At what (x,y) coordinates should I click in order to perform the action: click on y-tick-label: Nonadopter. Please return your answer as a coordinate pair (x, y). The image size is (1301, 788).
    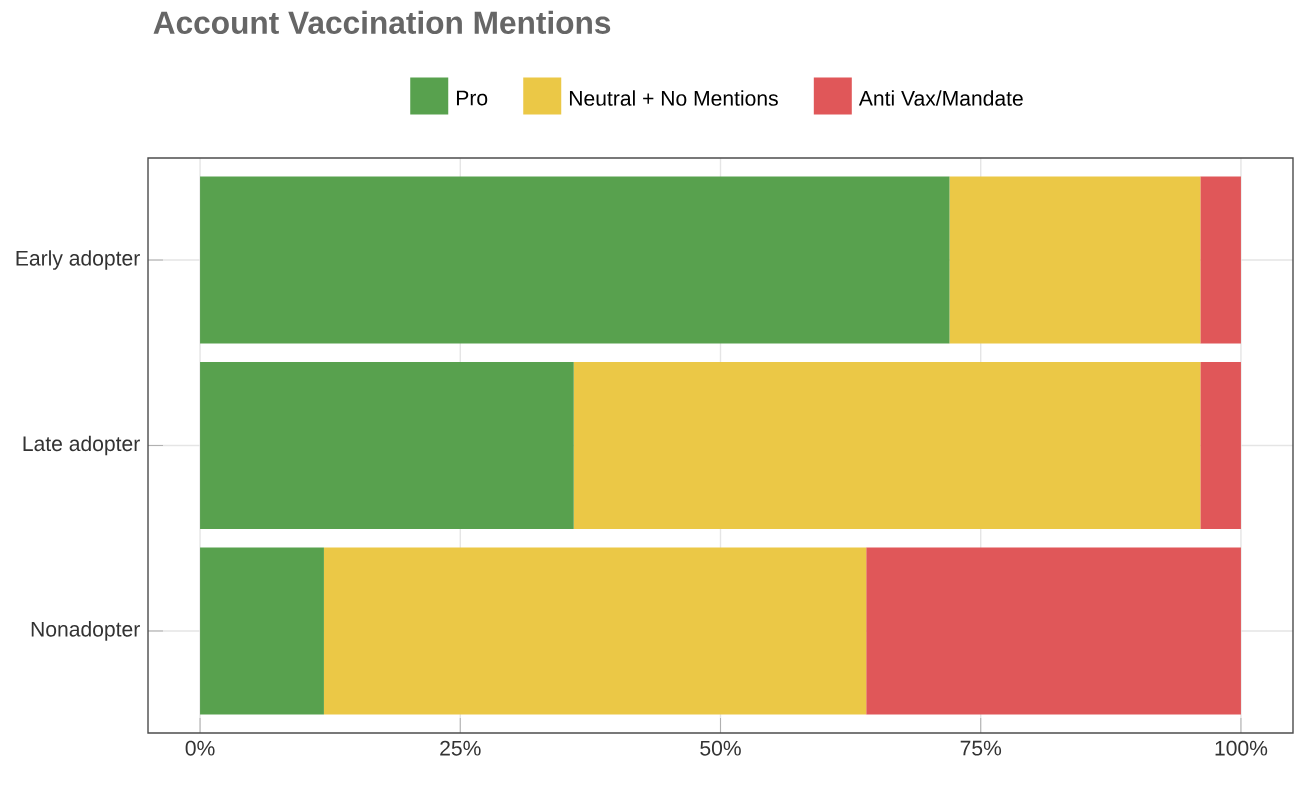
    Looking at the image, I should click on (85, 631).